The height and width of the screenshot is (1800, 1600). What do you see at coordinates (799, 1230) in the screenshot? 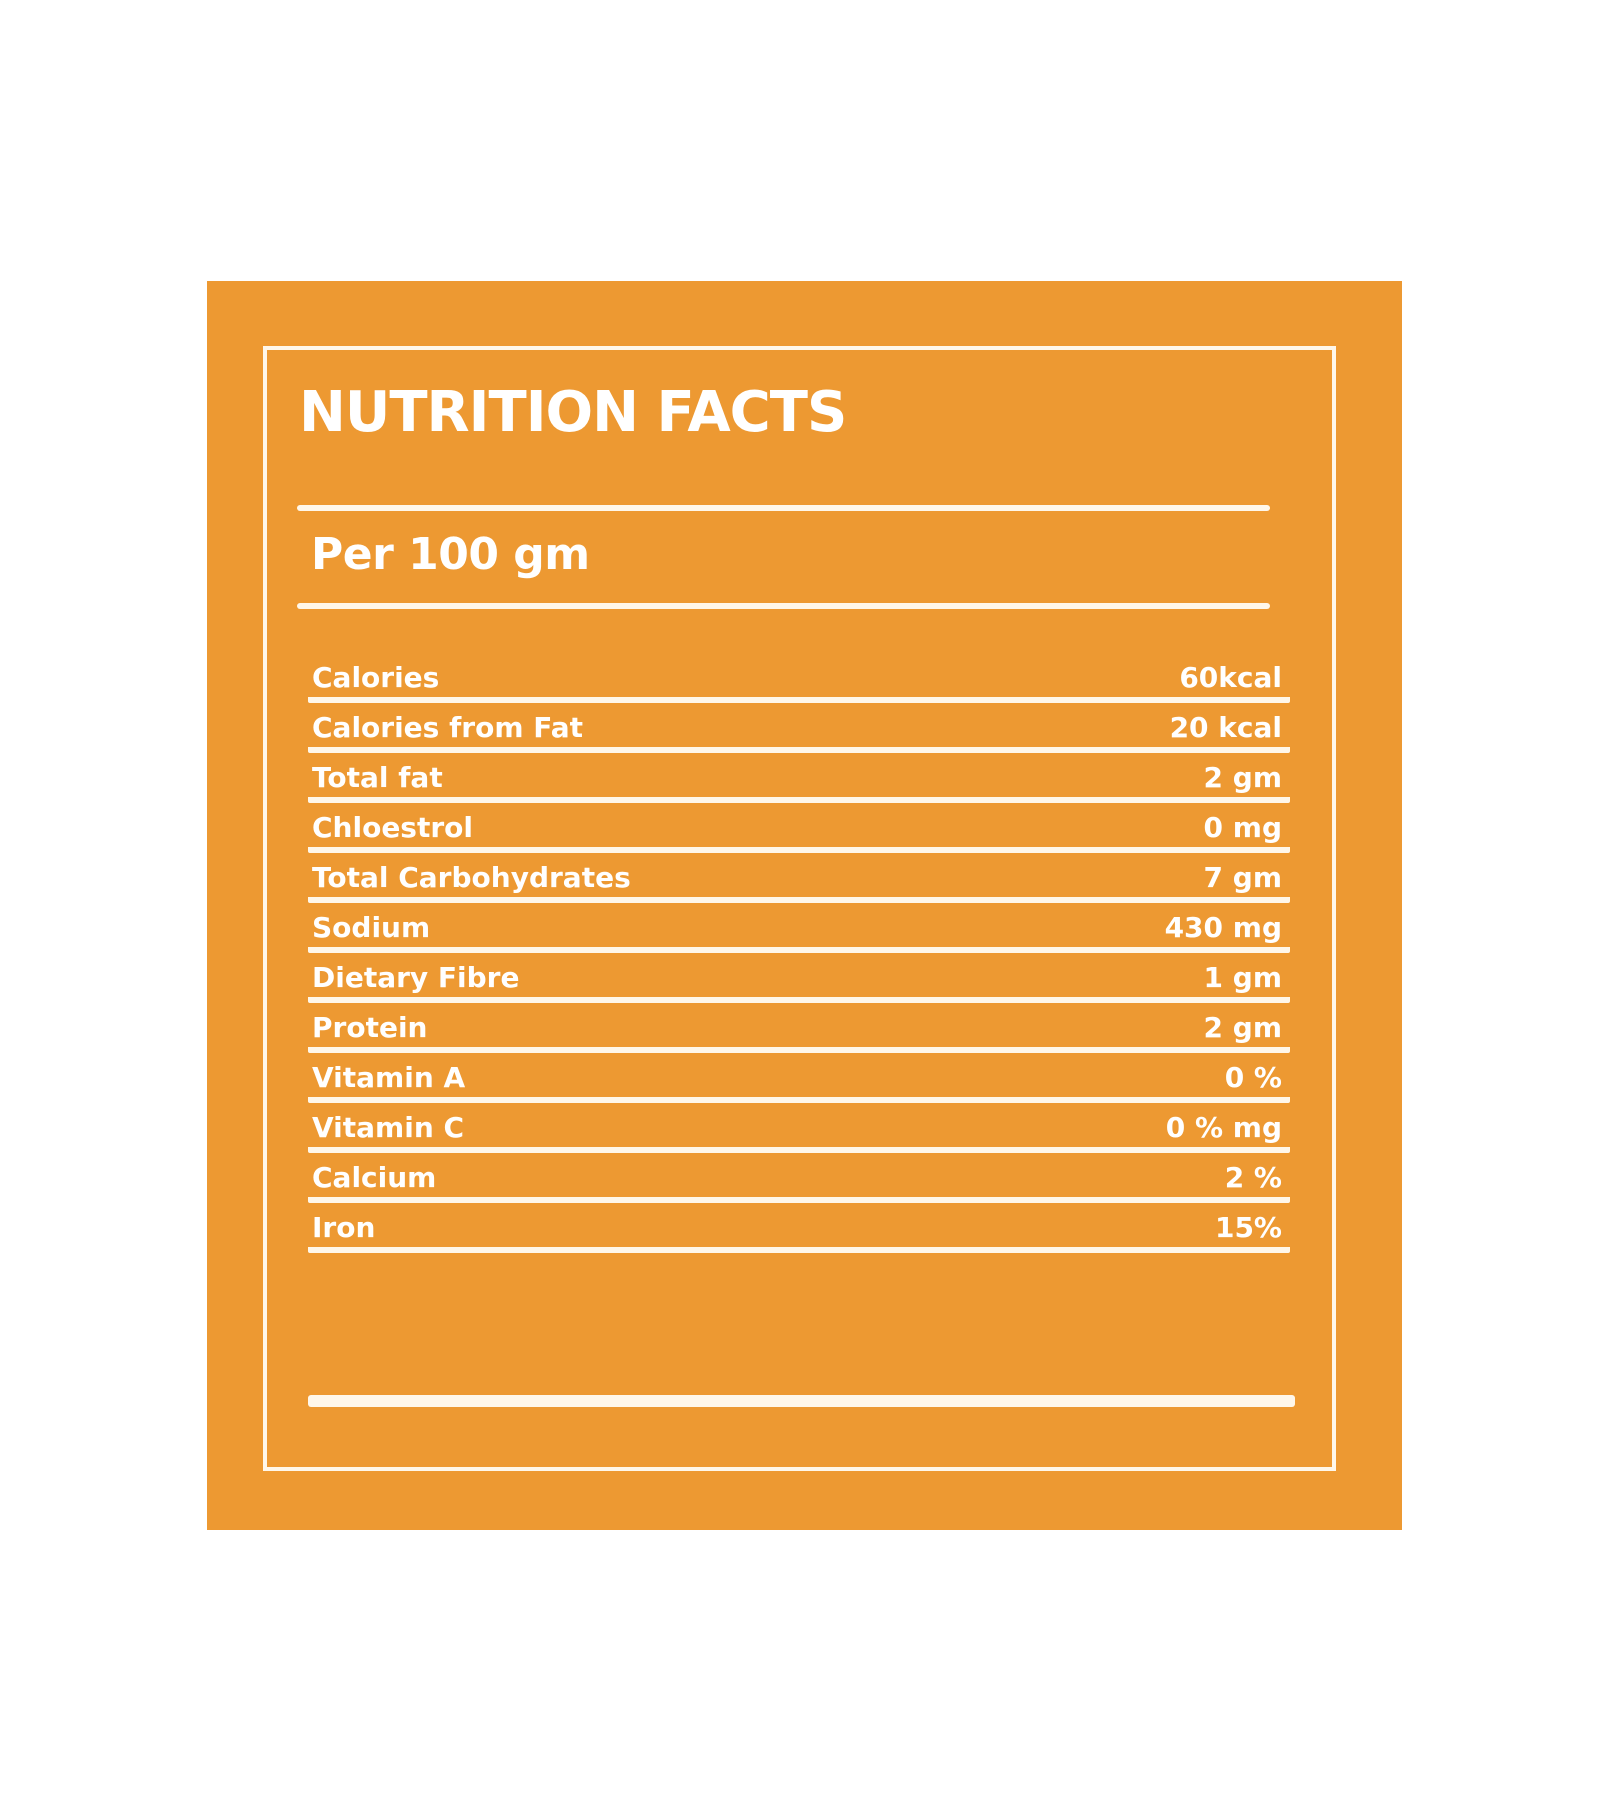
I see `nutrient-row: Iron 15%` at bounding box center [799, 1230].